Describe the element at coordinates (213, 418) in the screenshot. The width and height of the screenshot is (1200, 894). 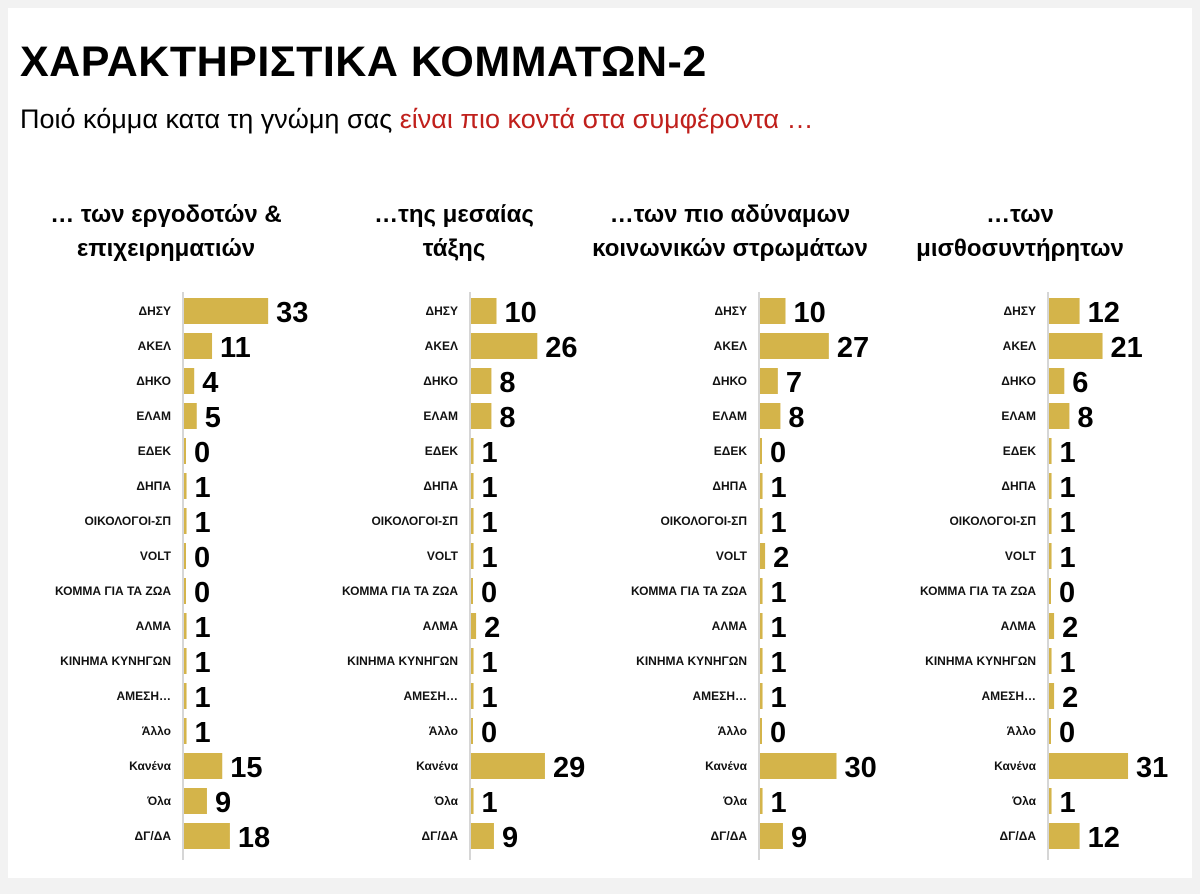
I see `value-label: 5` at that location.